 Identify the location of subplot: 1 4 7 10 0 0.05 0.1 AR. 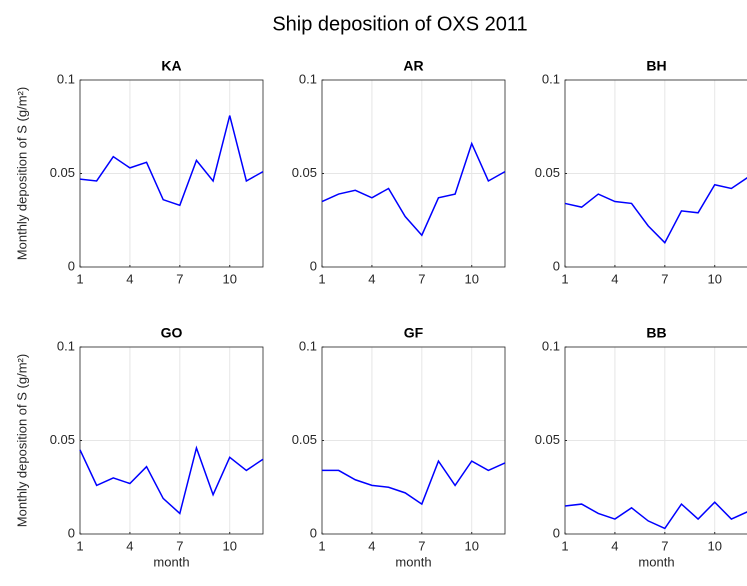
(399, 172).